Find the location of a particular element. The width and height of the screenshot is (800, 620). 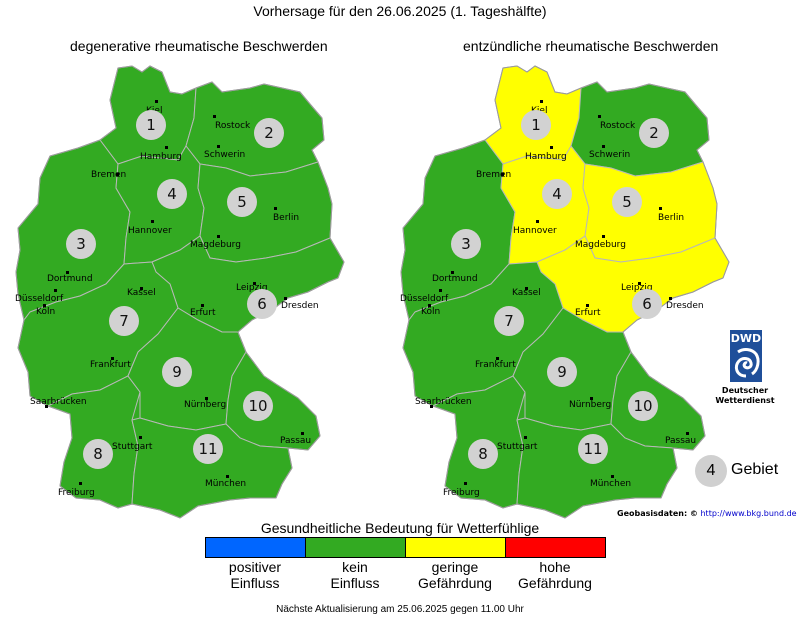

scale-label: geringe Gefährdung is located at coordinates (455, 575).